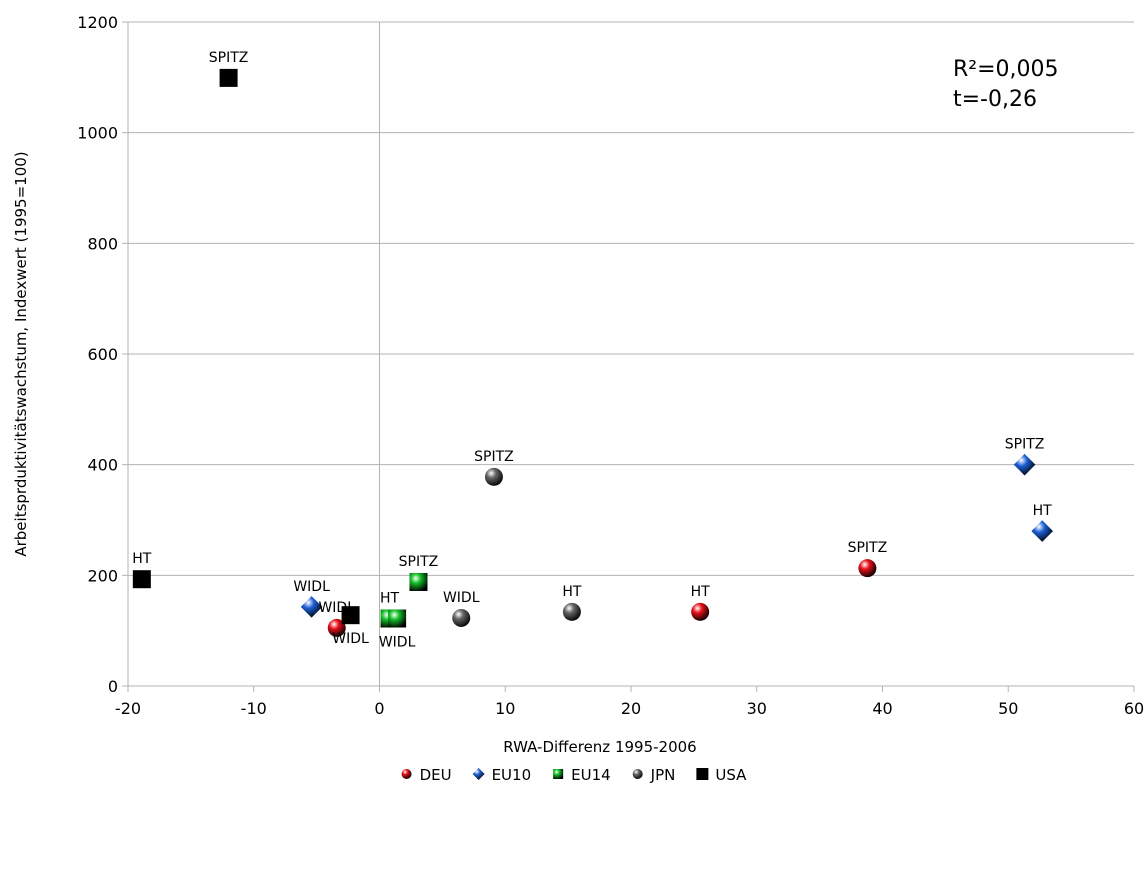 Image resolution: width=1146 pixels, height=873 pixels. Describe the element at coordinates (379, 708) in the screenshot. I see `x-tick-label: 0` at that location.